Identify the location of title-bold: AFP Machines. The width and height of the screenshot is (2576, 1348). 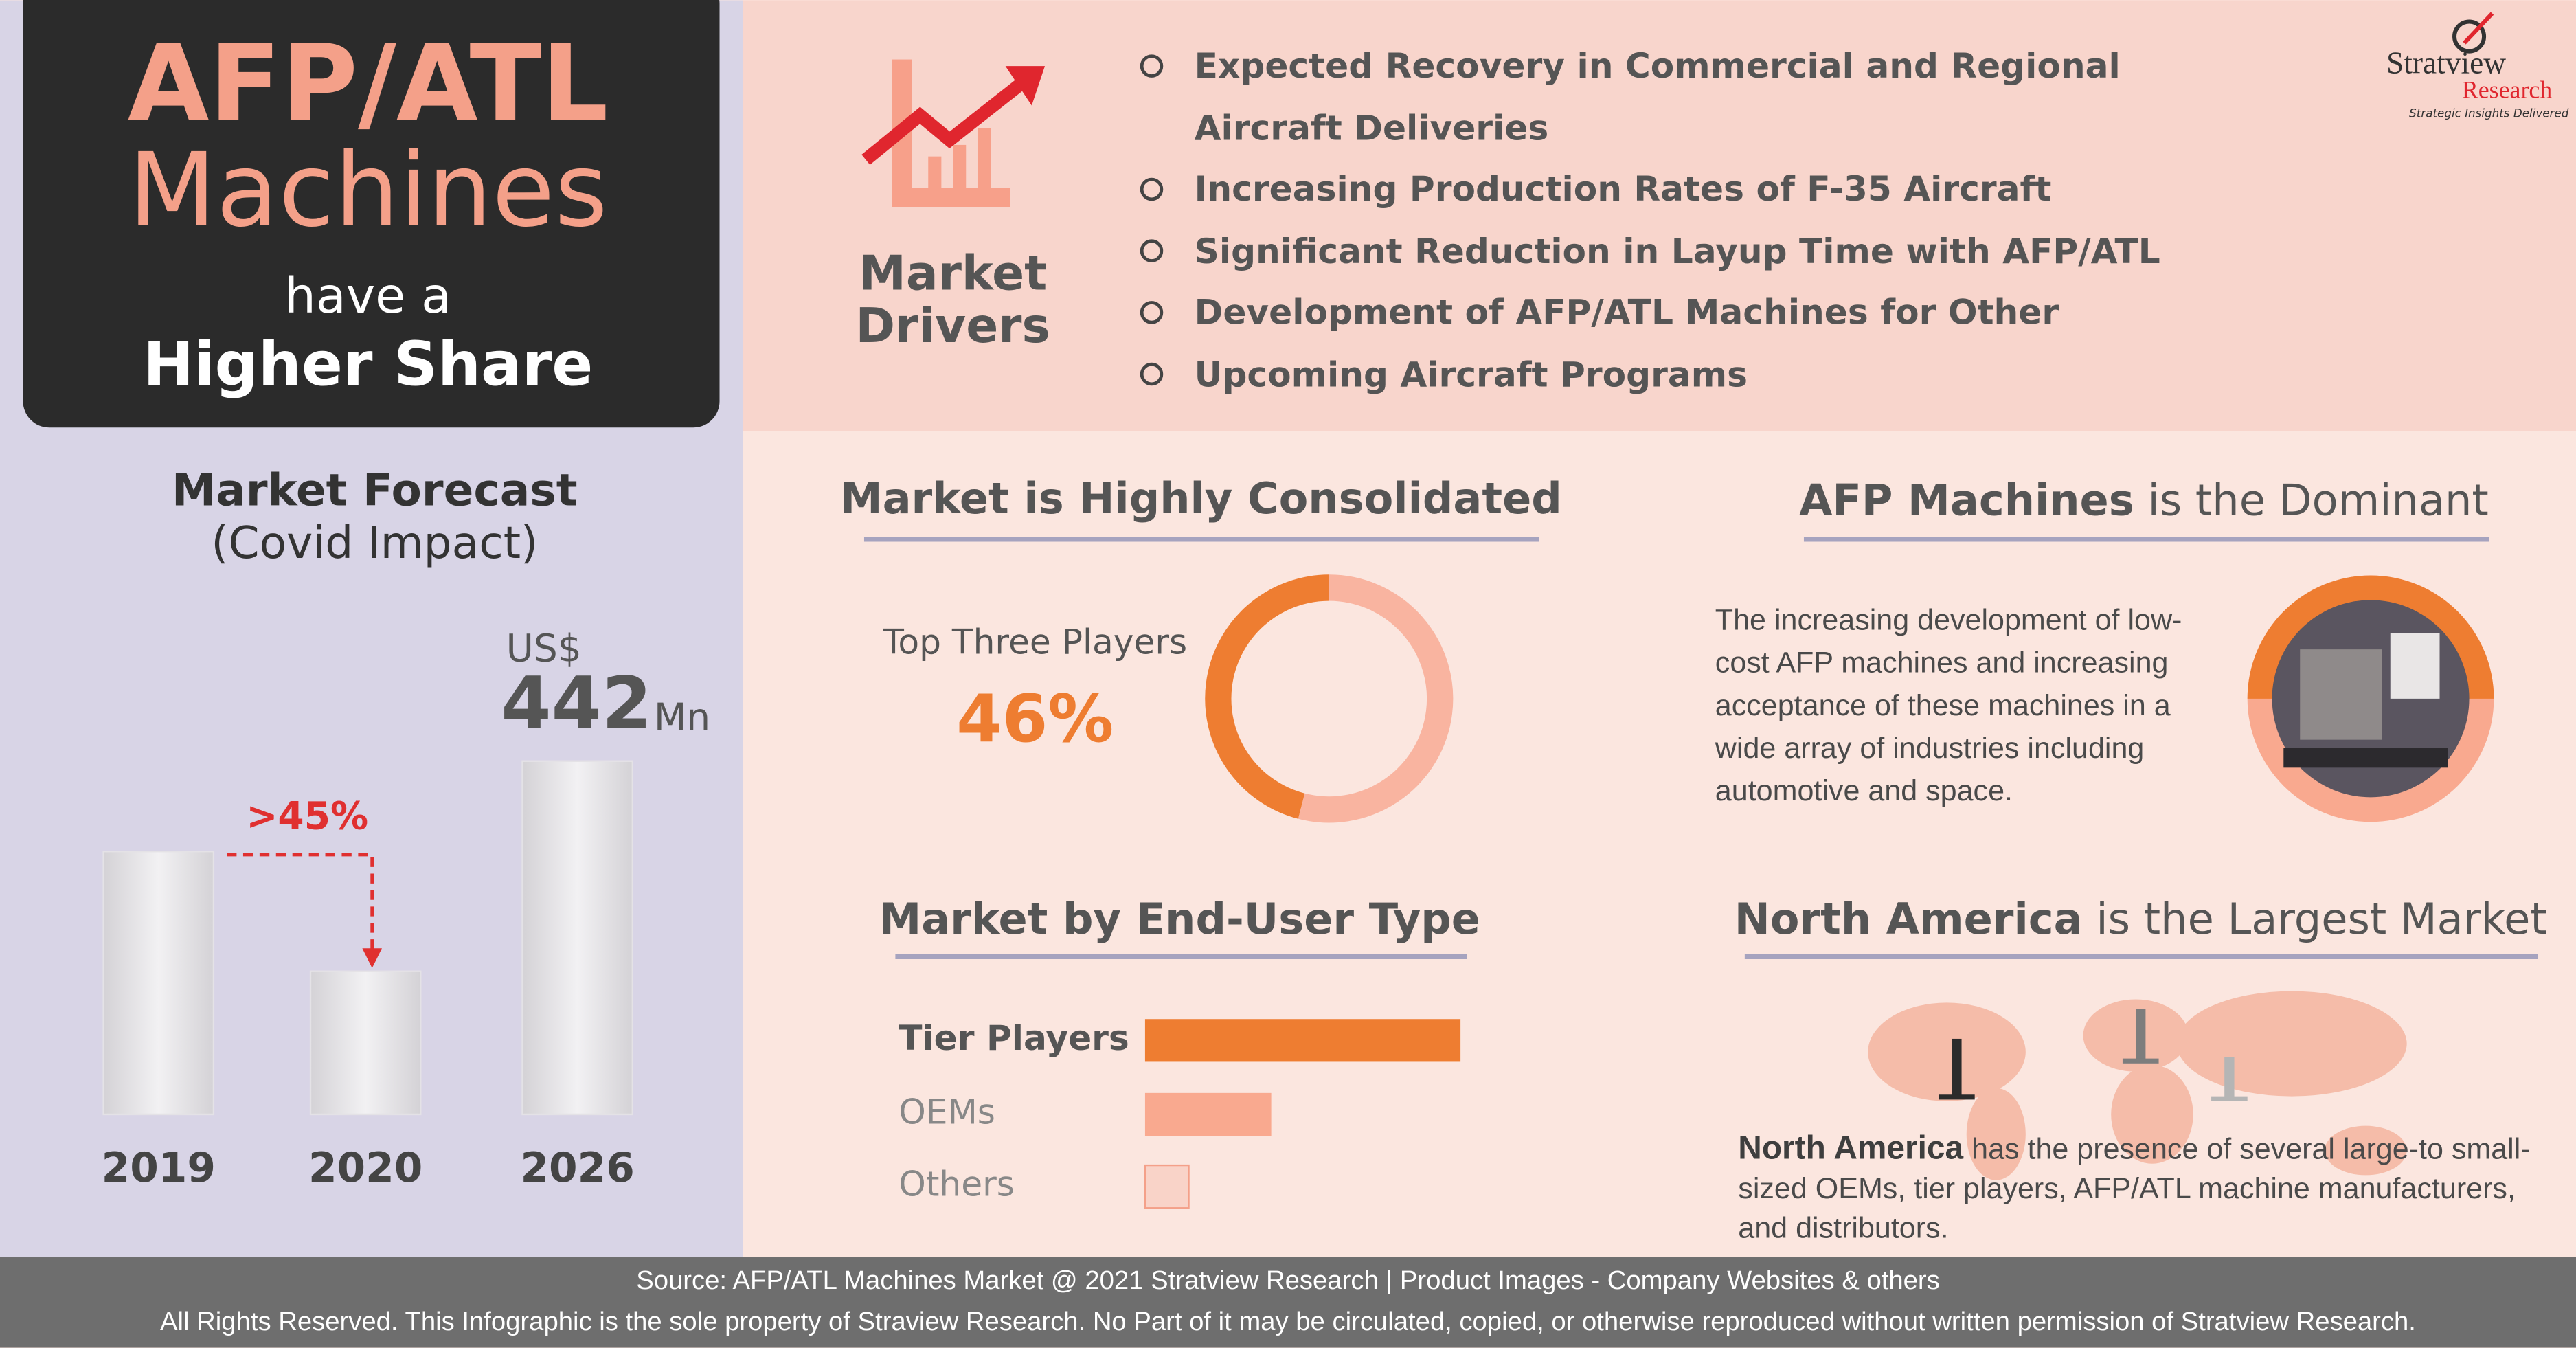
(1966, 500).